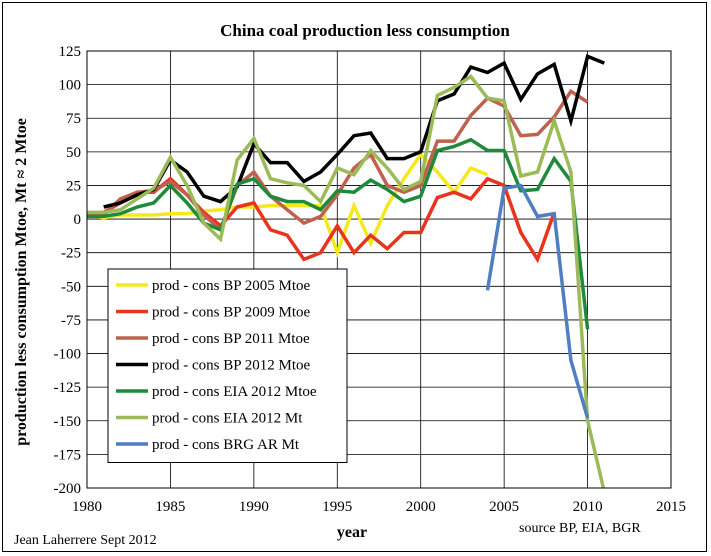  Describe the element at coordinates (421, 507) in the screenshot. I see `x-tick-label: 2000` at that location.